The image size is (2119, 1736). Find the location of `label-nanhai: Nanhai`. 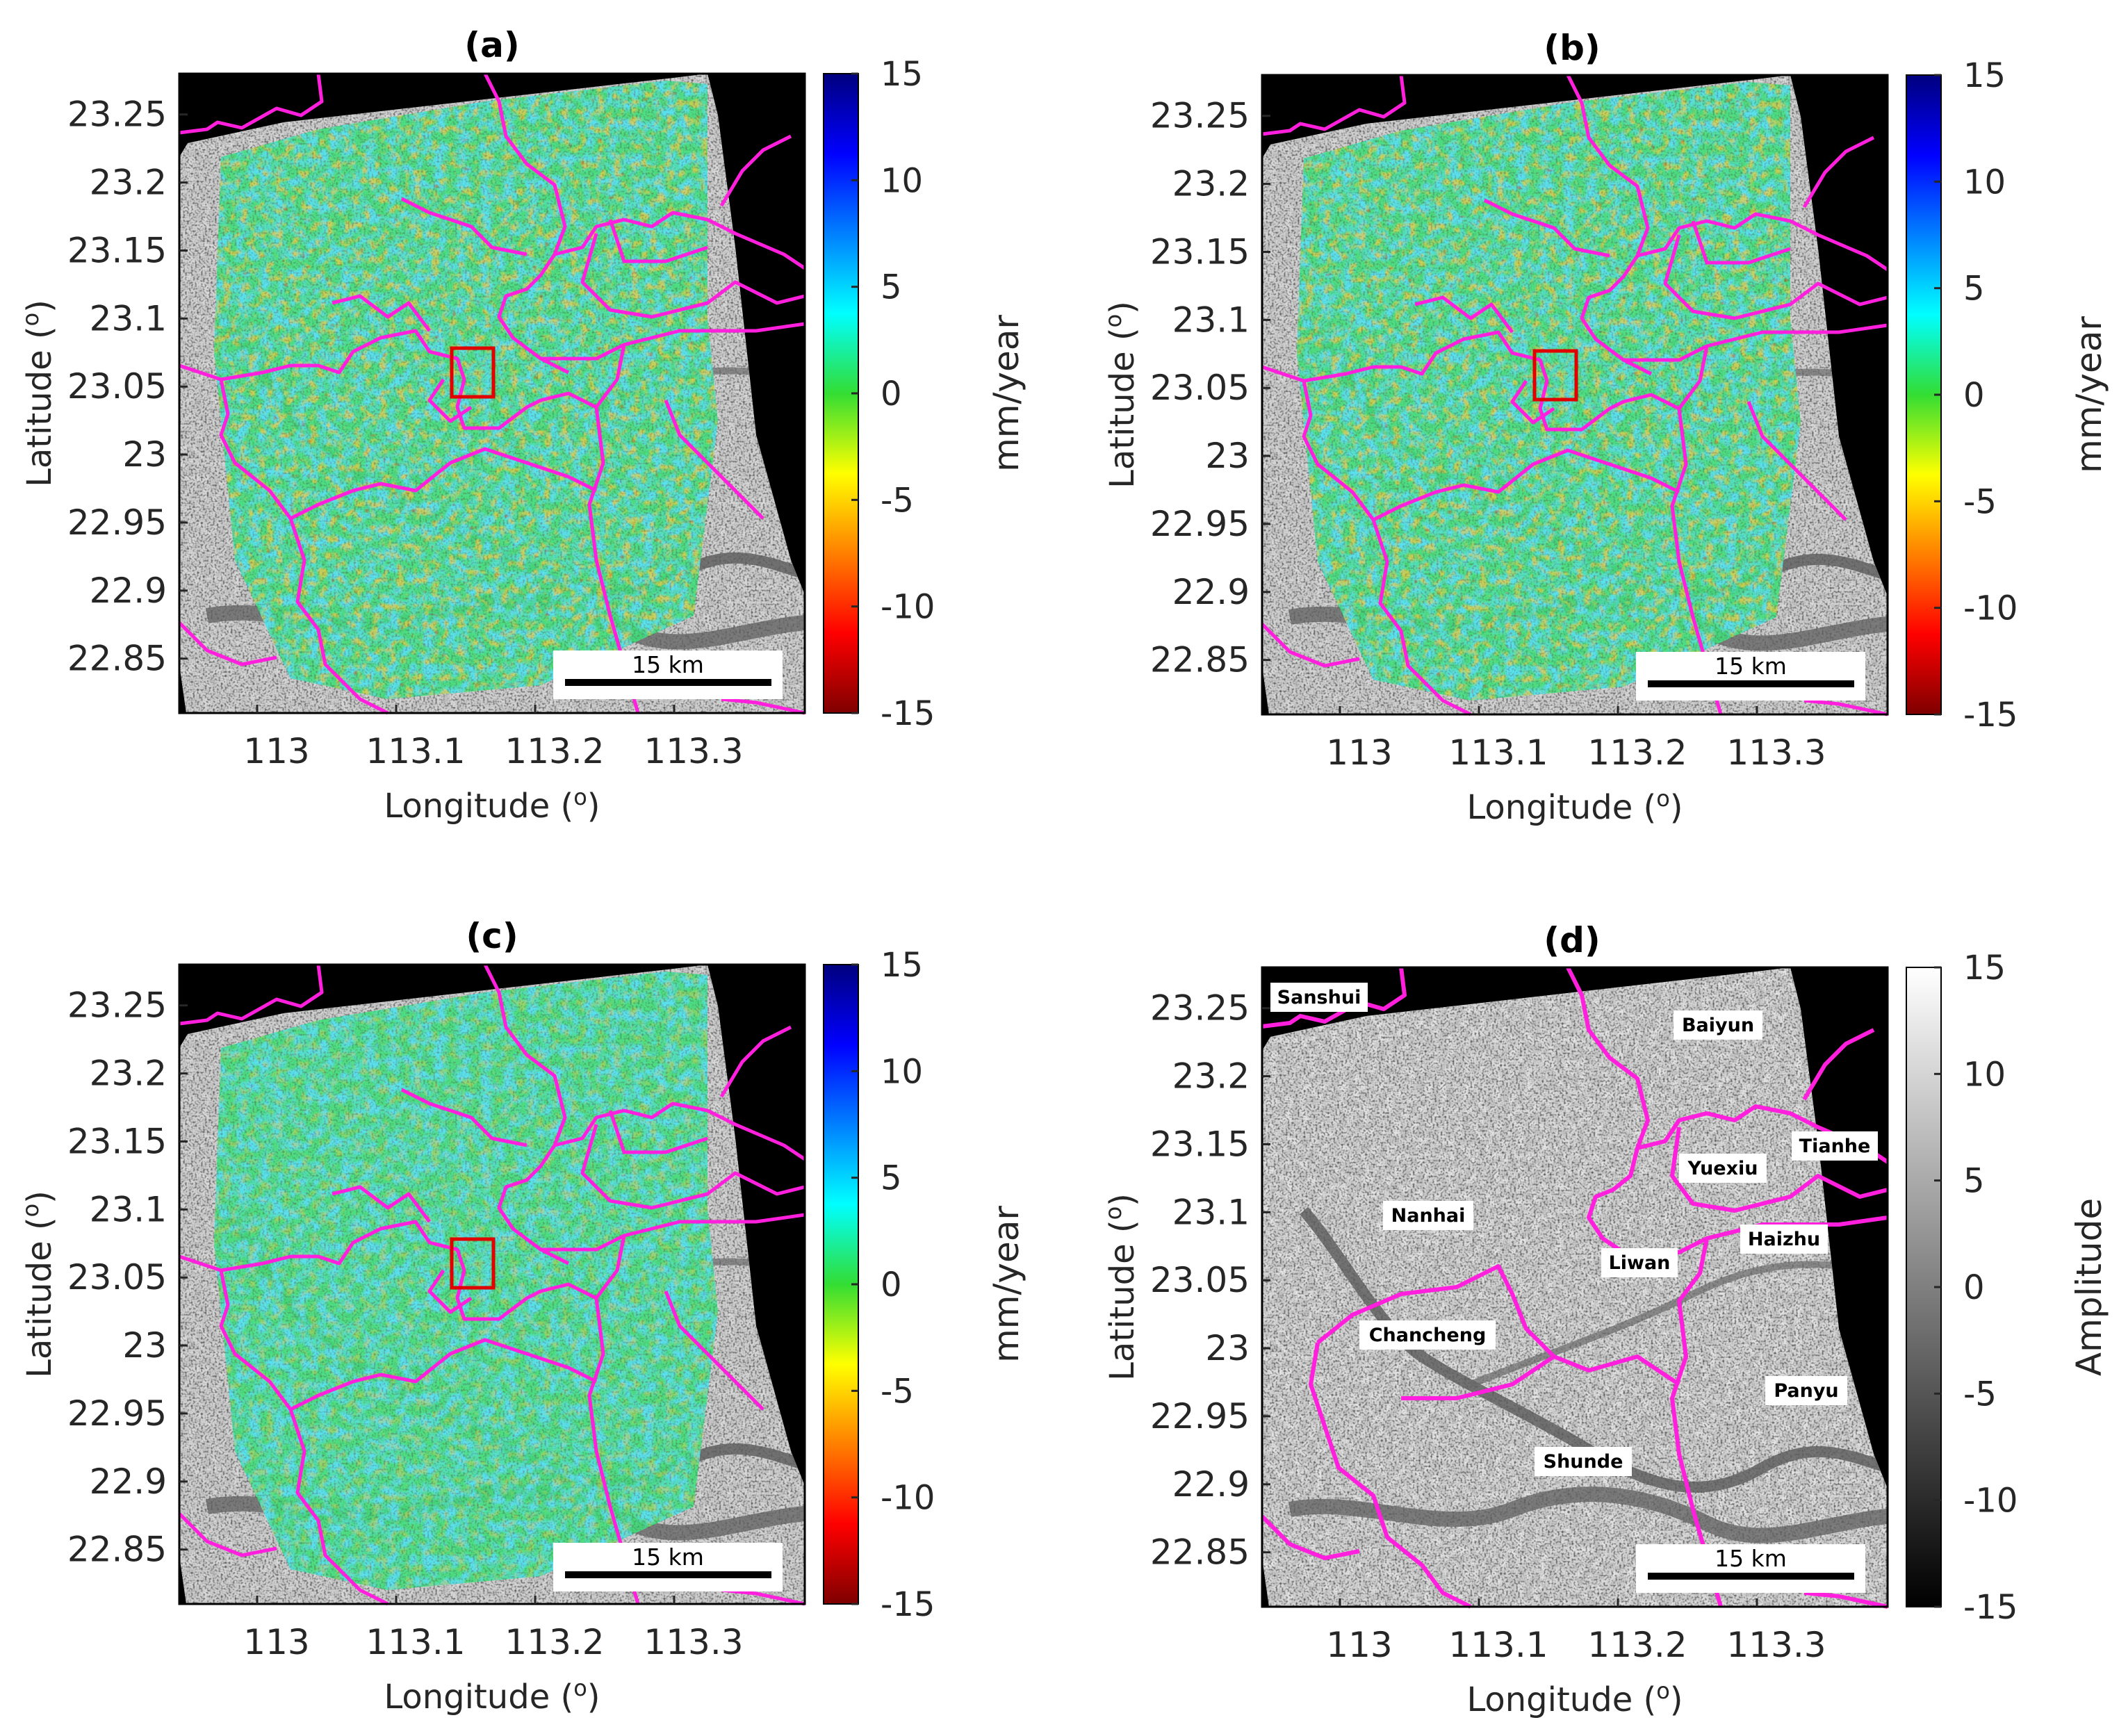

label-nanhai: Nanhai is located at coordinates (1429, 1216).